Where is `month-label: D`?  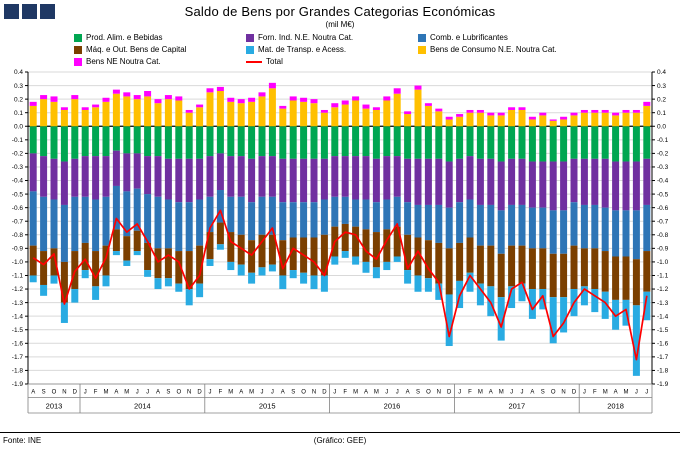
month-label: D is located at coordinates (324, 393).